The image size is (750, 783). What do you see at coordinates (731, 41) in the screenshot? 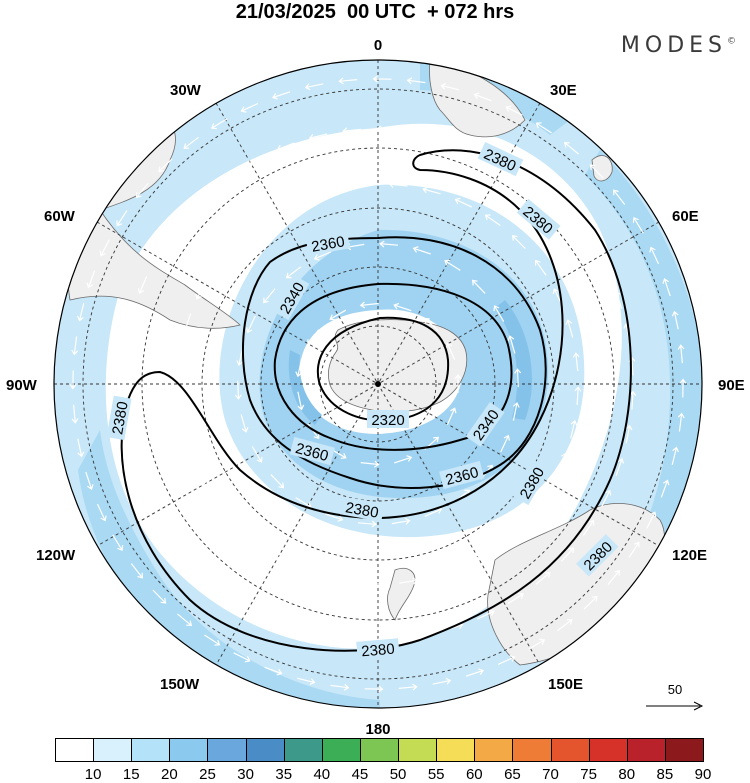
I see `copyright-mark: ©` at bounding box center [731, 41].